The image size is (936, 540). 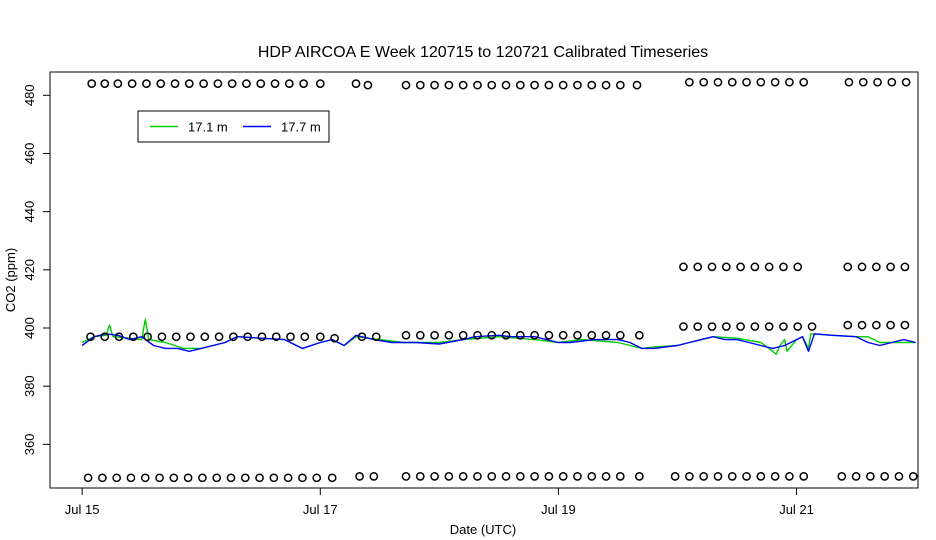 What do you see at coordinates (10, 280) in the screenshot?
I see `y-axis-label: CO2 (ppm)` at bounding box center [10, 280].